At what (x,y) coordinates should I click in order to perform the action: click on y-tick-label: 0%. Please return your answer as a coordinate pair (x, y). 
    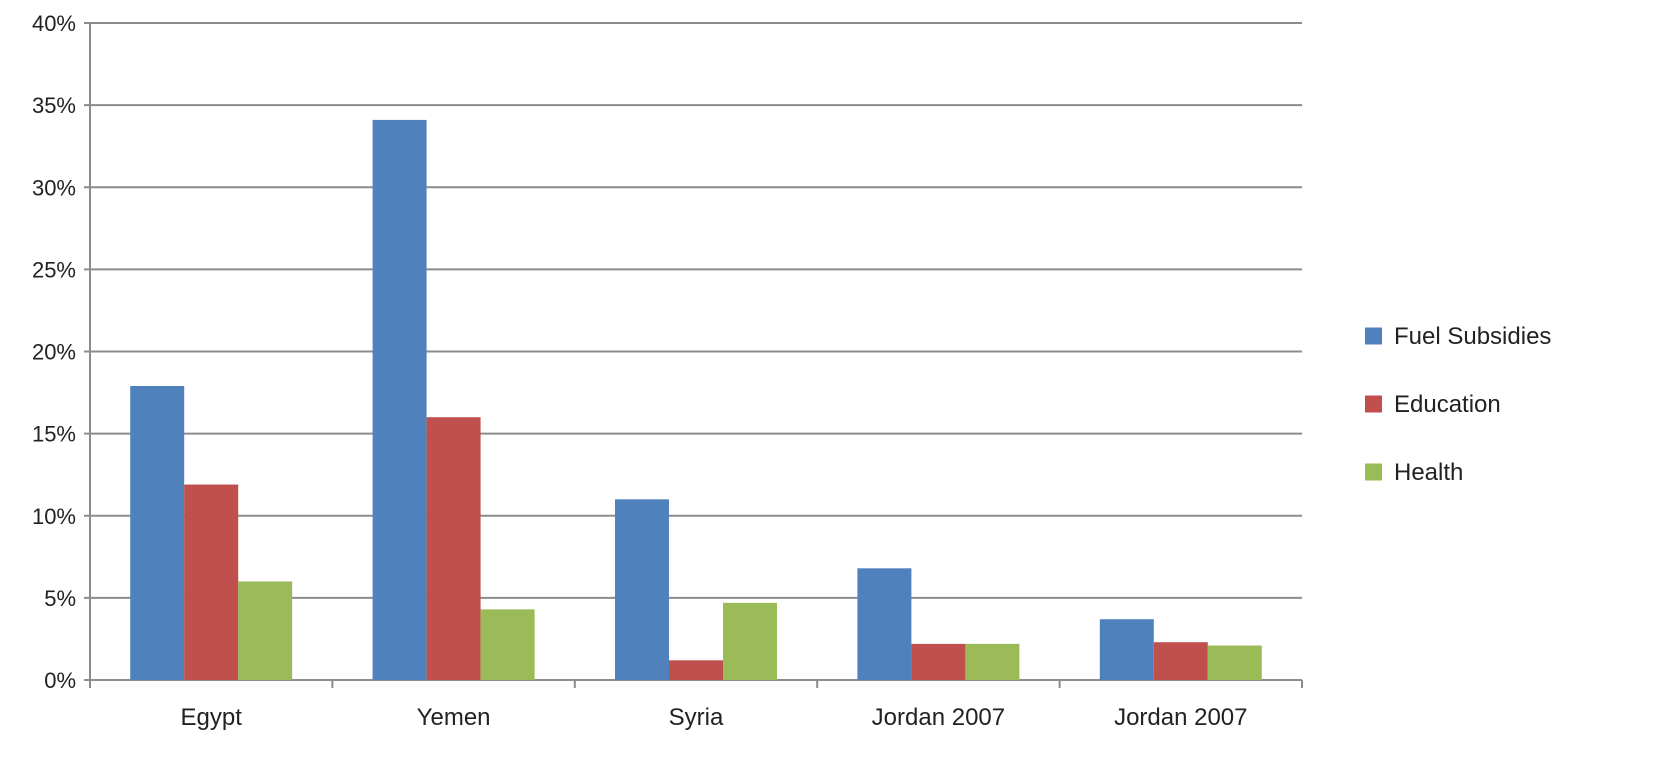
    Looking at the image, I should click on (60, 680).